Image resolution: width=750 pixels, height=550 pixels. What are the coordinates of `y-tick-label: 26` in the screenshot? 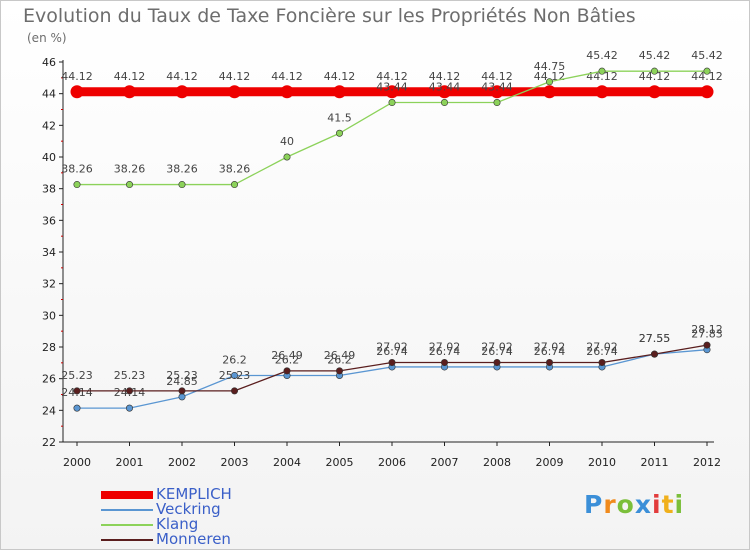 It's located at (49, 379).